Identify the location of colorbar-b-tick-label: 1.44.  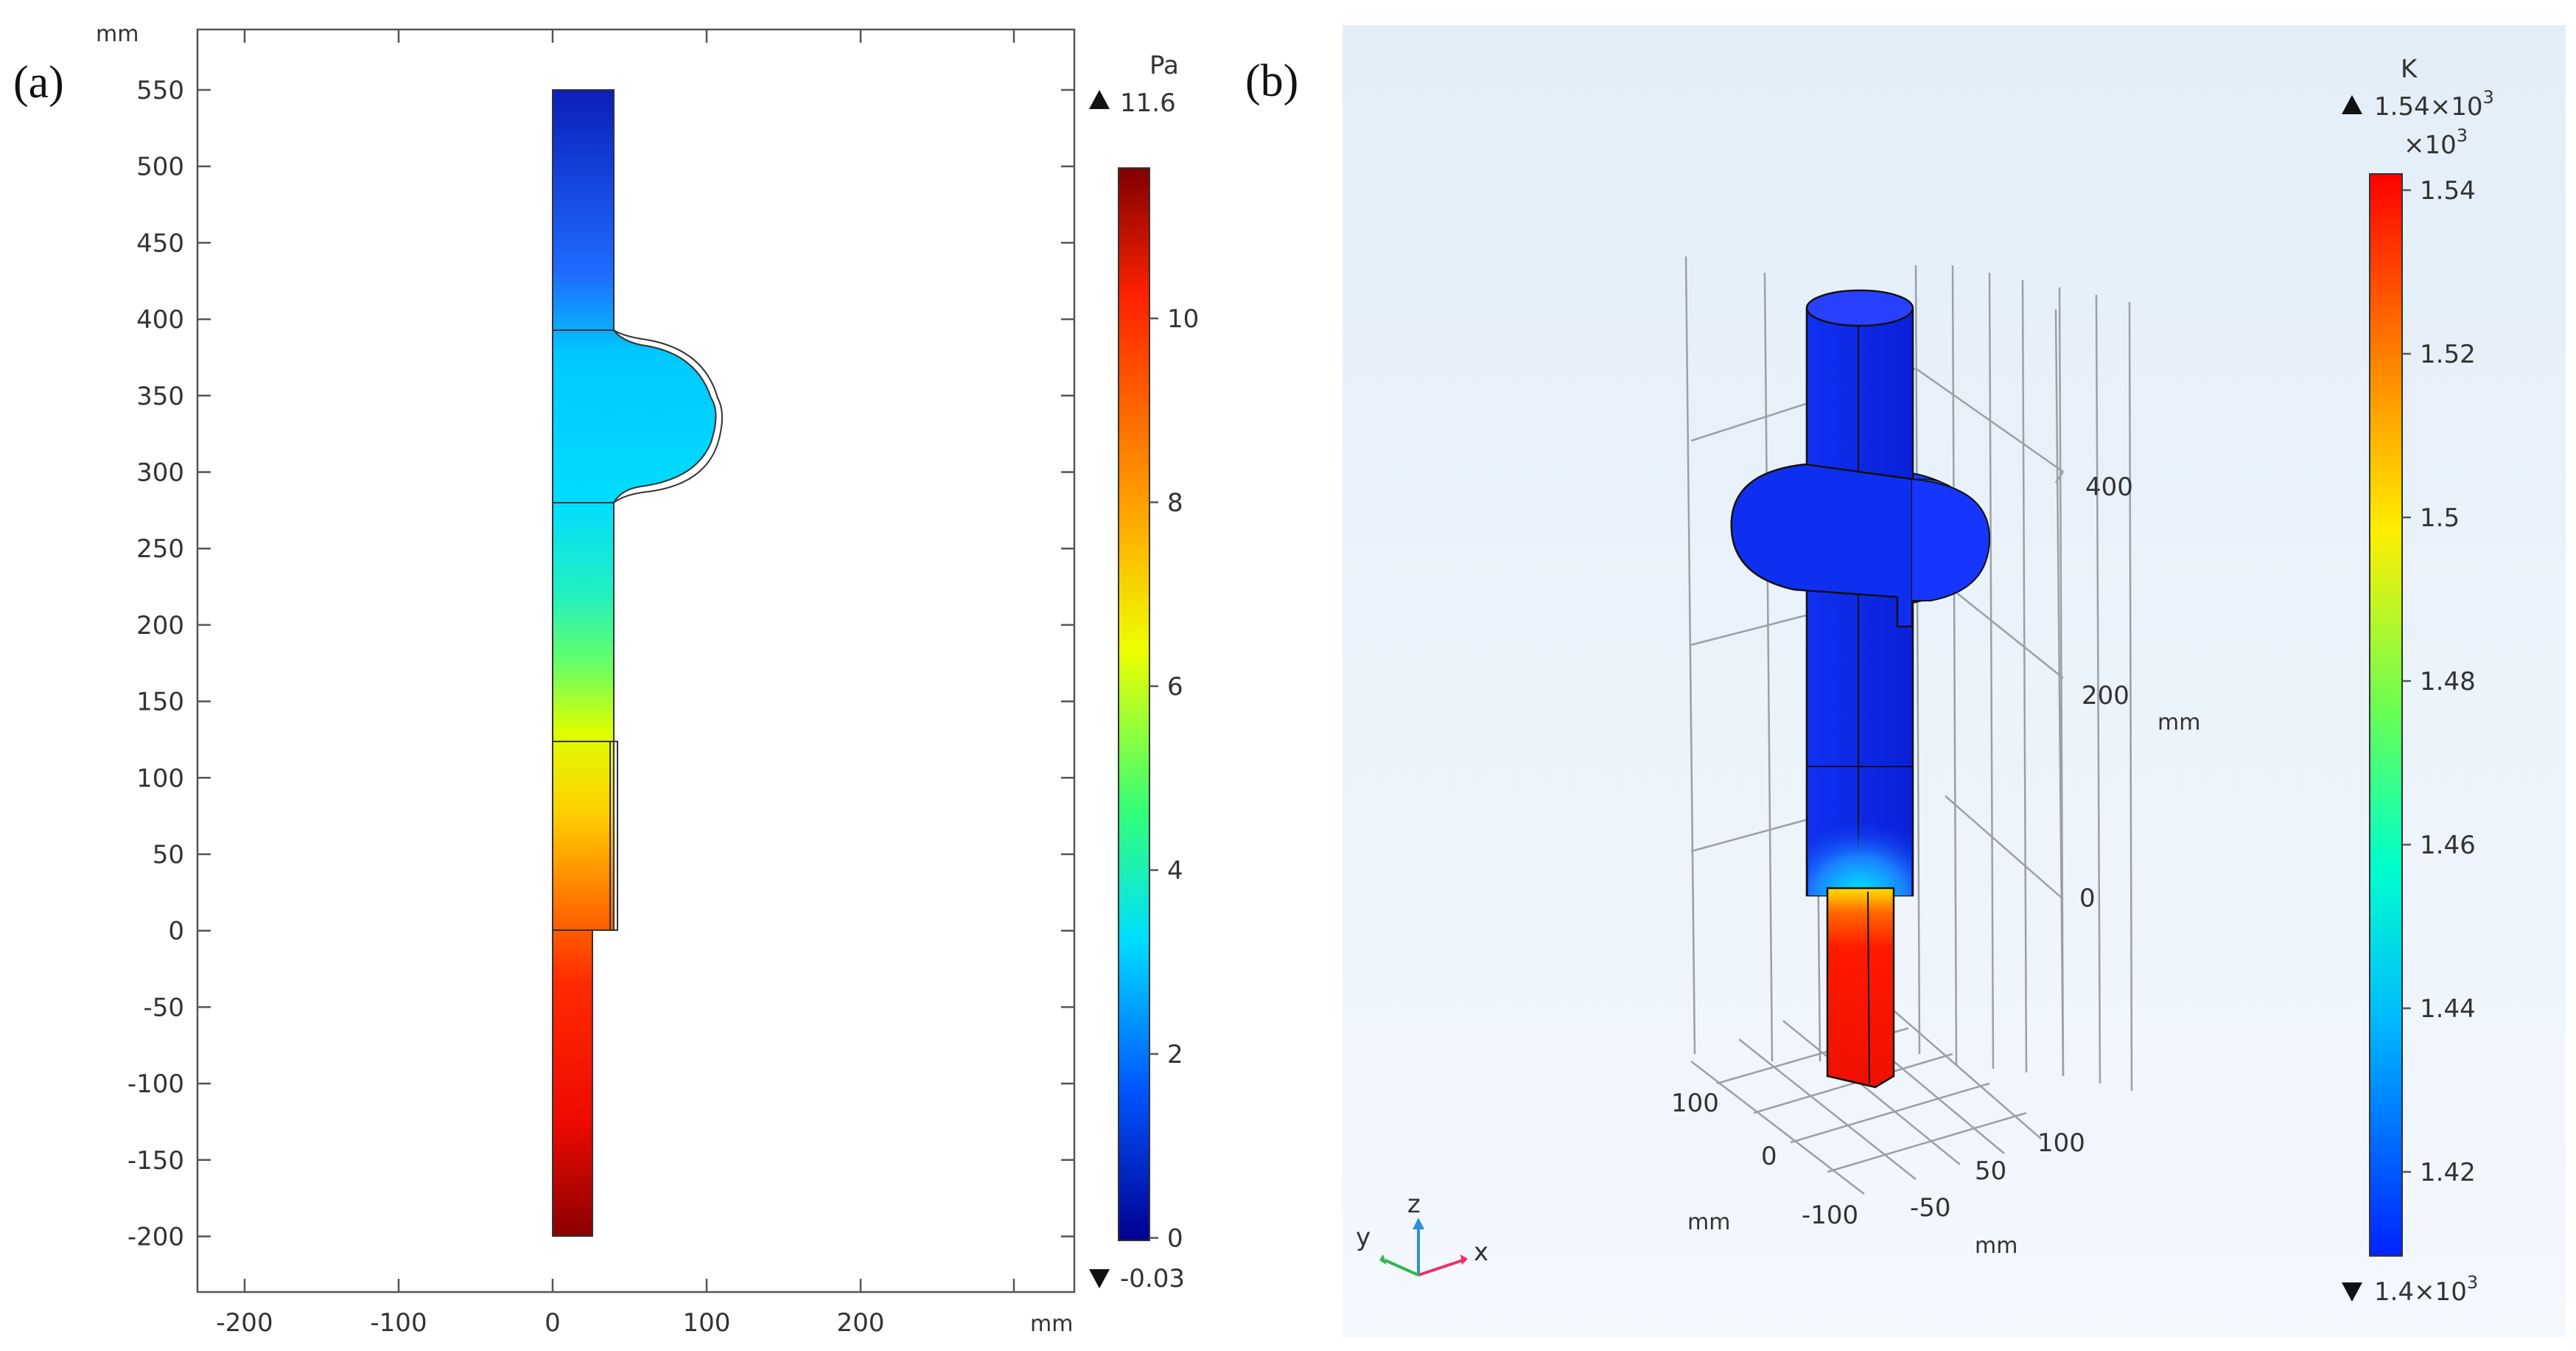
(2448, 1009).